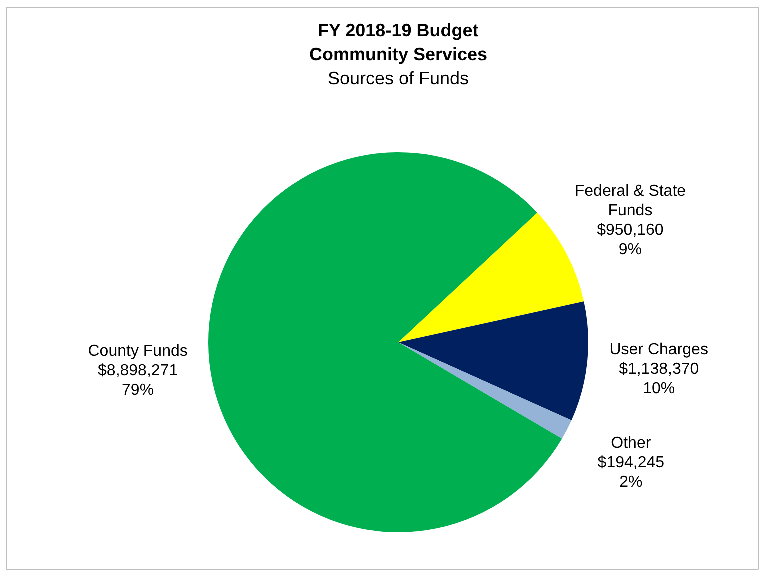 The width and height of the screenshot is (770, 576). What do you see at coordinates (630, 240) in the screenshot?
I see `data-label: $950,160 9%` at bounding box center [630, 240].